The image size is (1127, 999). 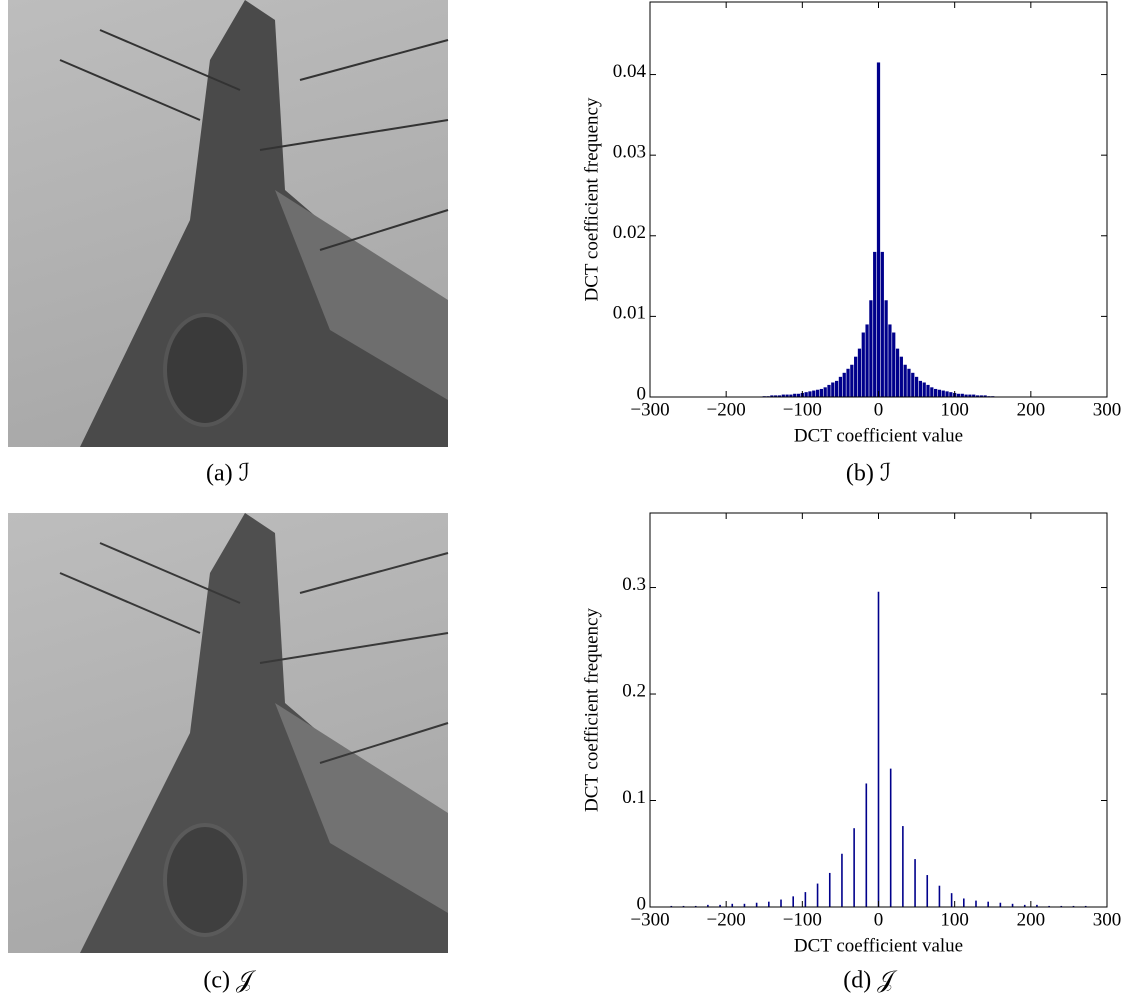 What do you see at coordinates (629, 313) in the screenshot?
I see `y-tick-label: 0.01` at bounding box center [629, 313].